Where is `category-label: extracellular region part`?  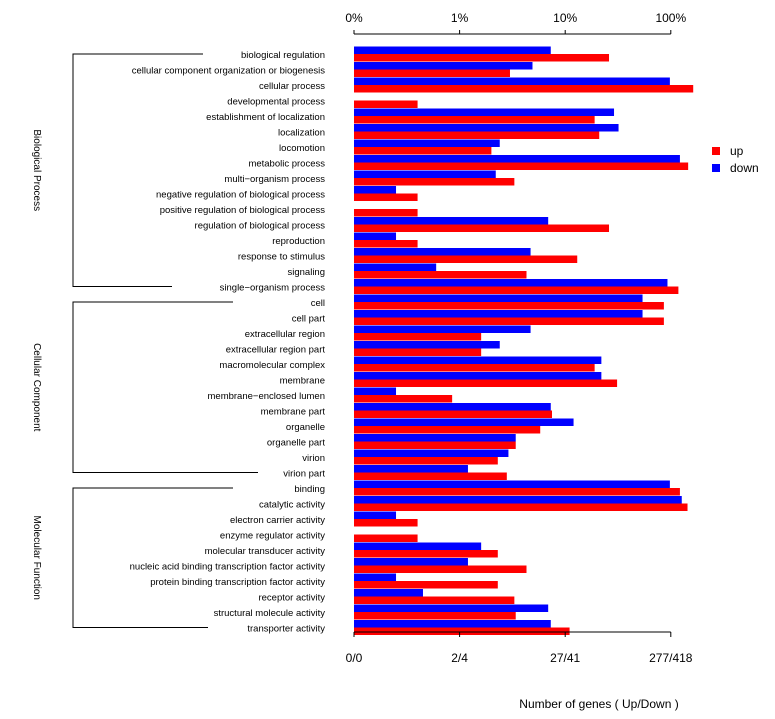 category-label: extracellular region part is located at coordinates (276, 350).